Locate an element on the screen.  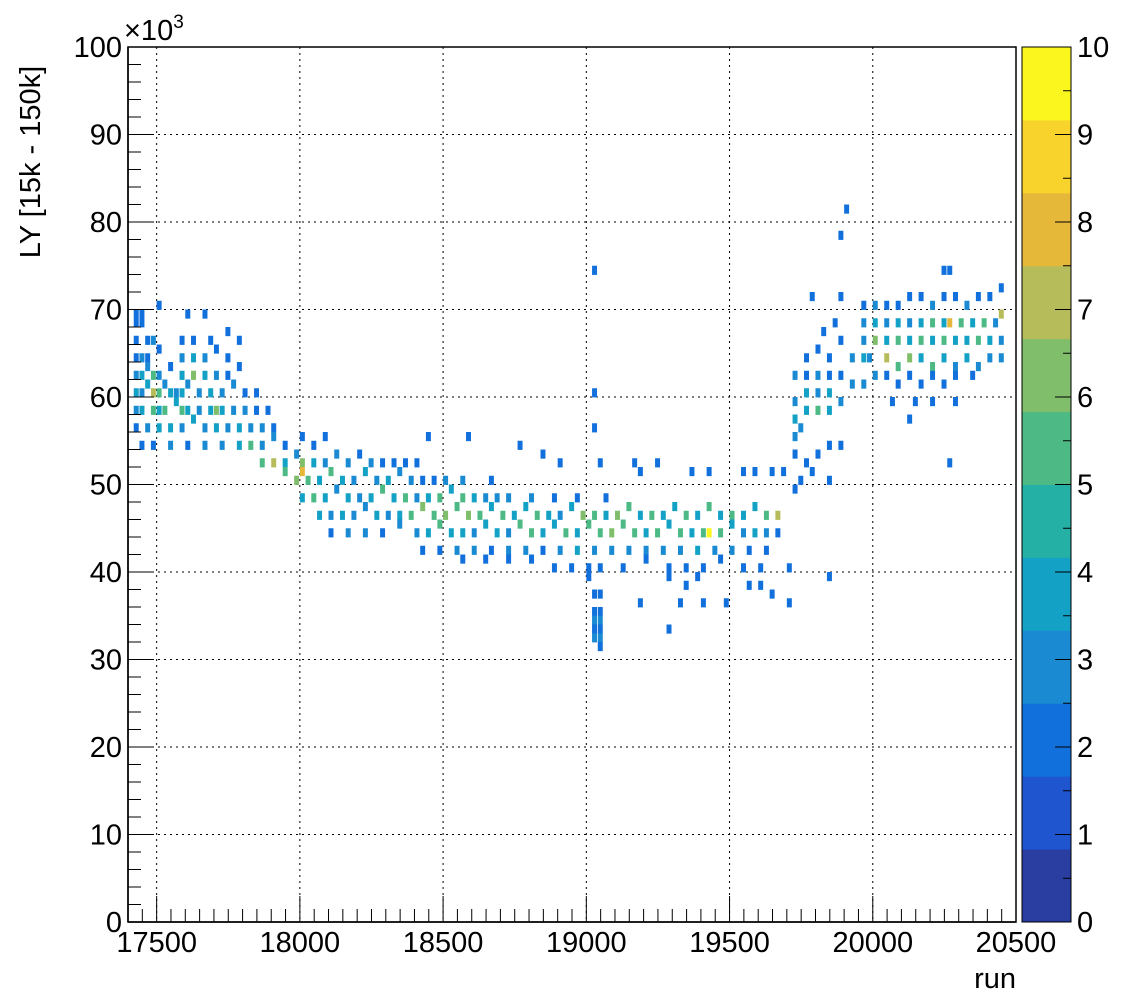
colorbar-tick-label: 4 is located at coordinates (1085, 573).